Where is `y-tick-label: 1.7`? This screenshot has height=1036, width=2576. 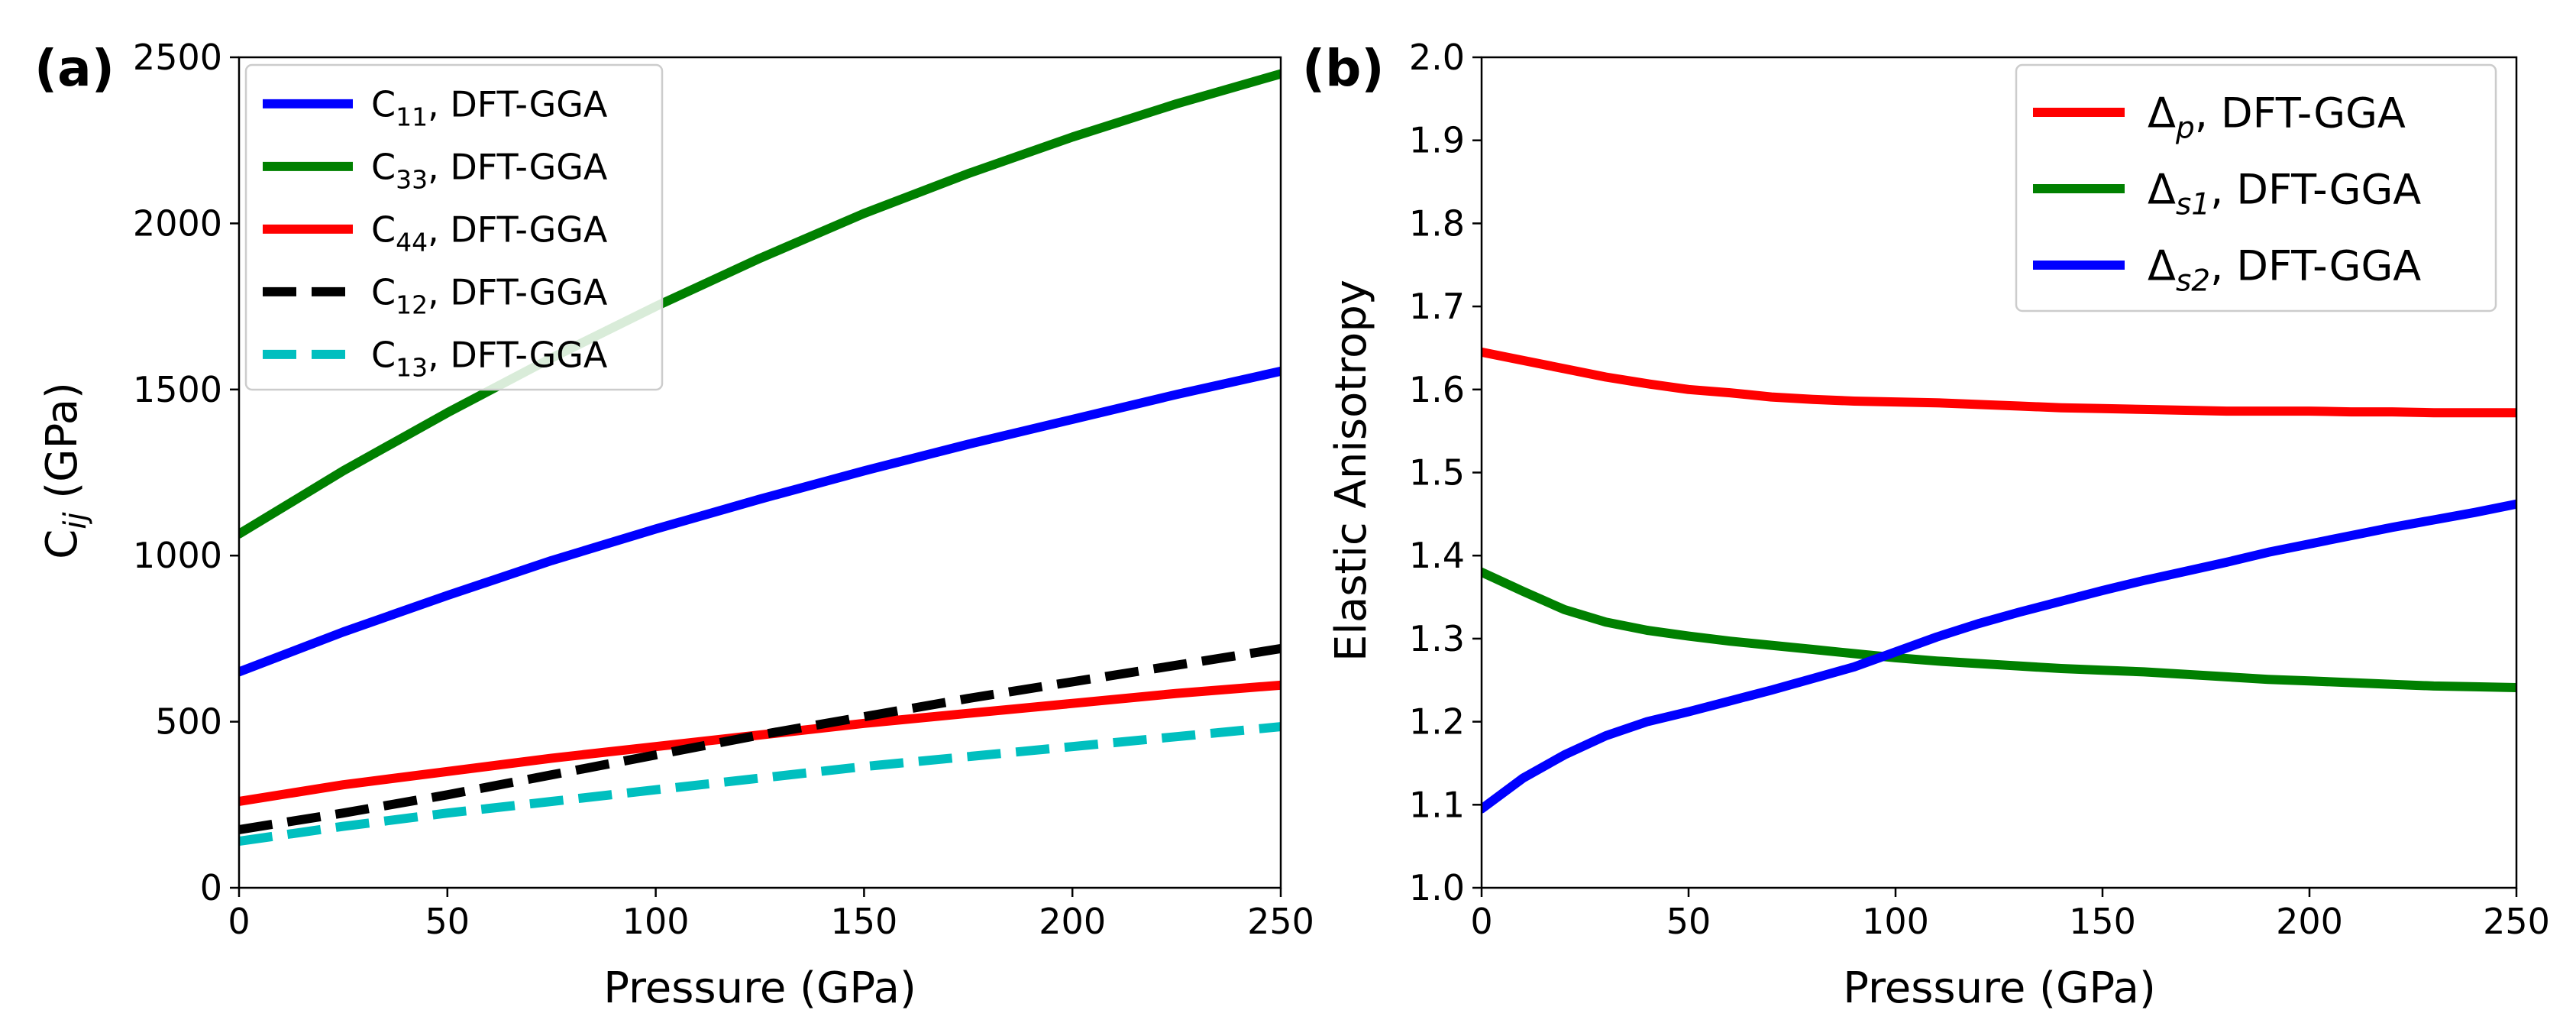 y-tick-label: 1.7 is located at coordinates (1437, 306).